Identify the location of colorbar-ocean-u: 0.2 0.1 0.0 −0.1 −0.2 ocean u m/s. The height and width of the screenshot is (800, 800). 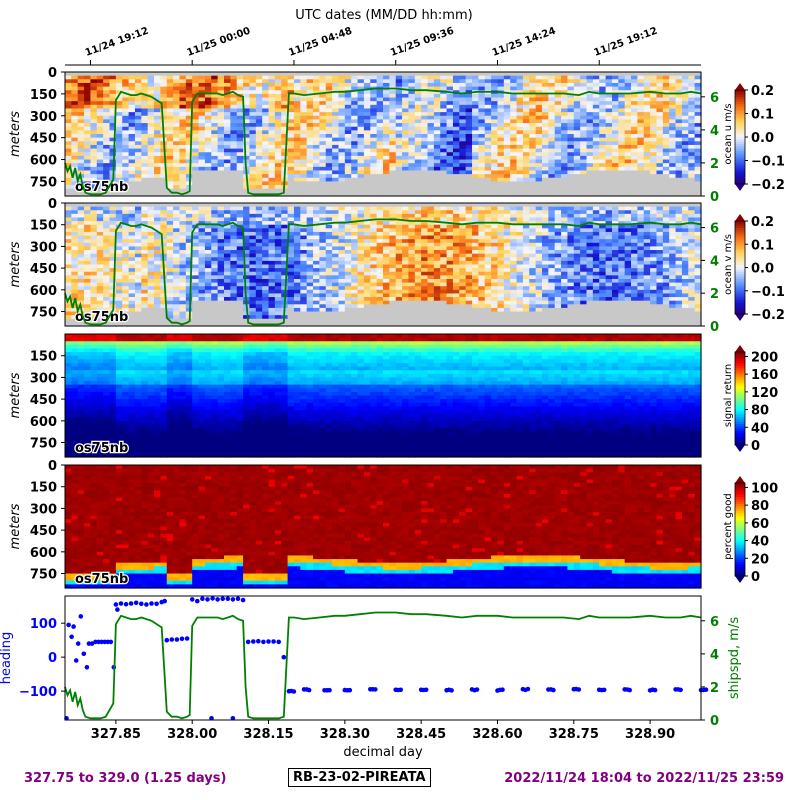
(754, 138).